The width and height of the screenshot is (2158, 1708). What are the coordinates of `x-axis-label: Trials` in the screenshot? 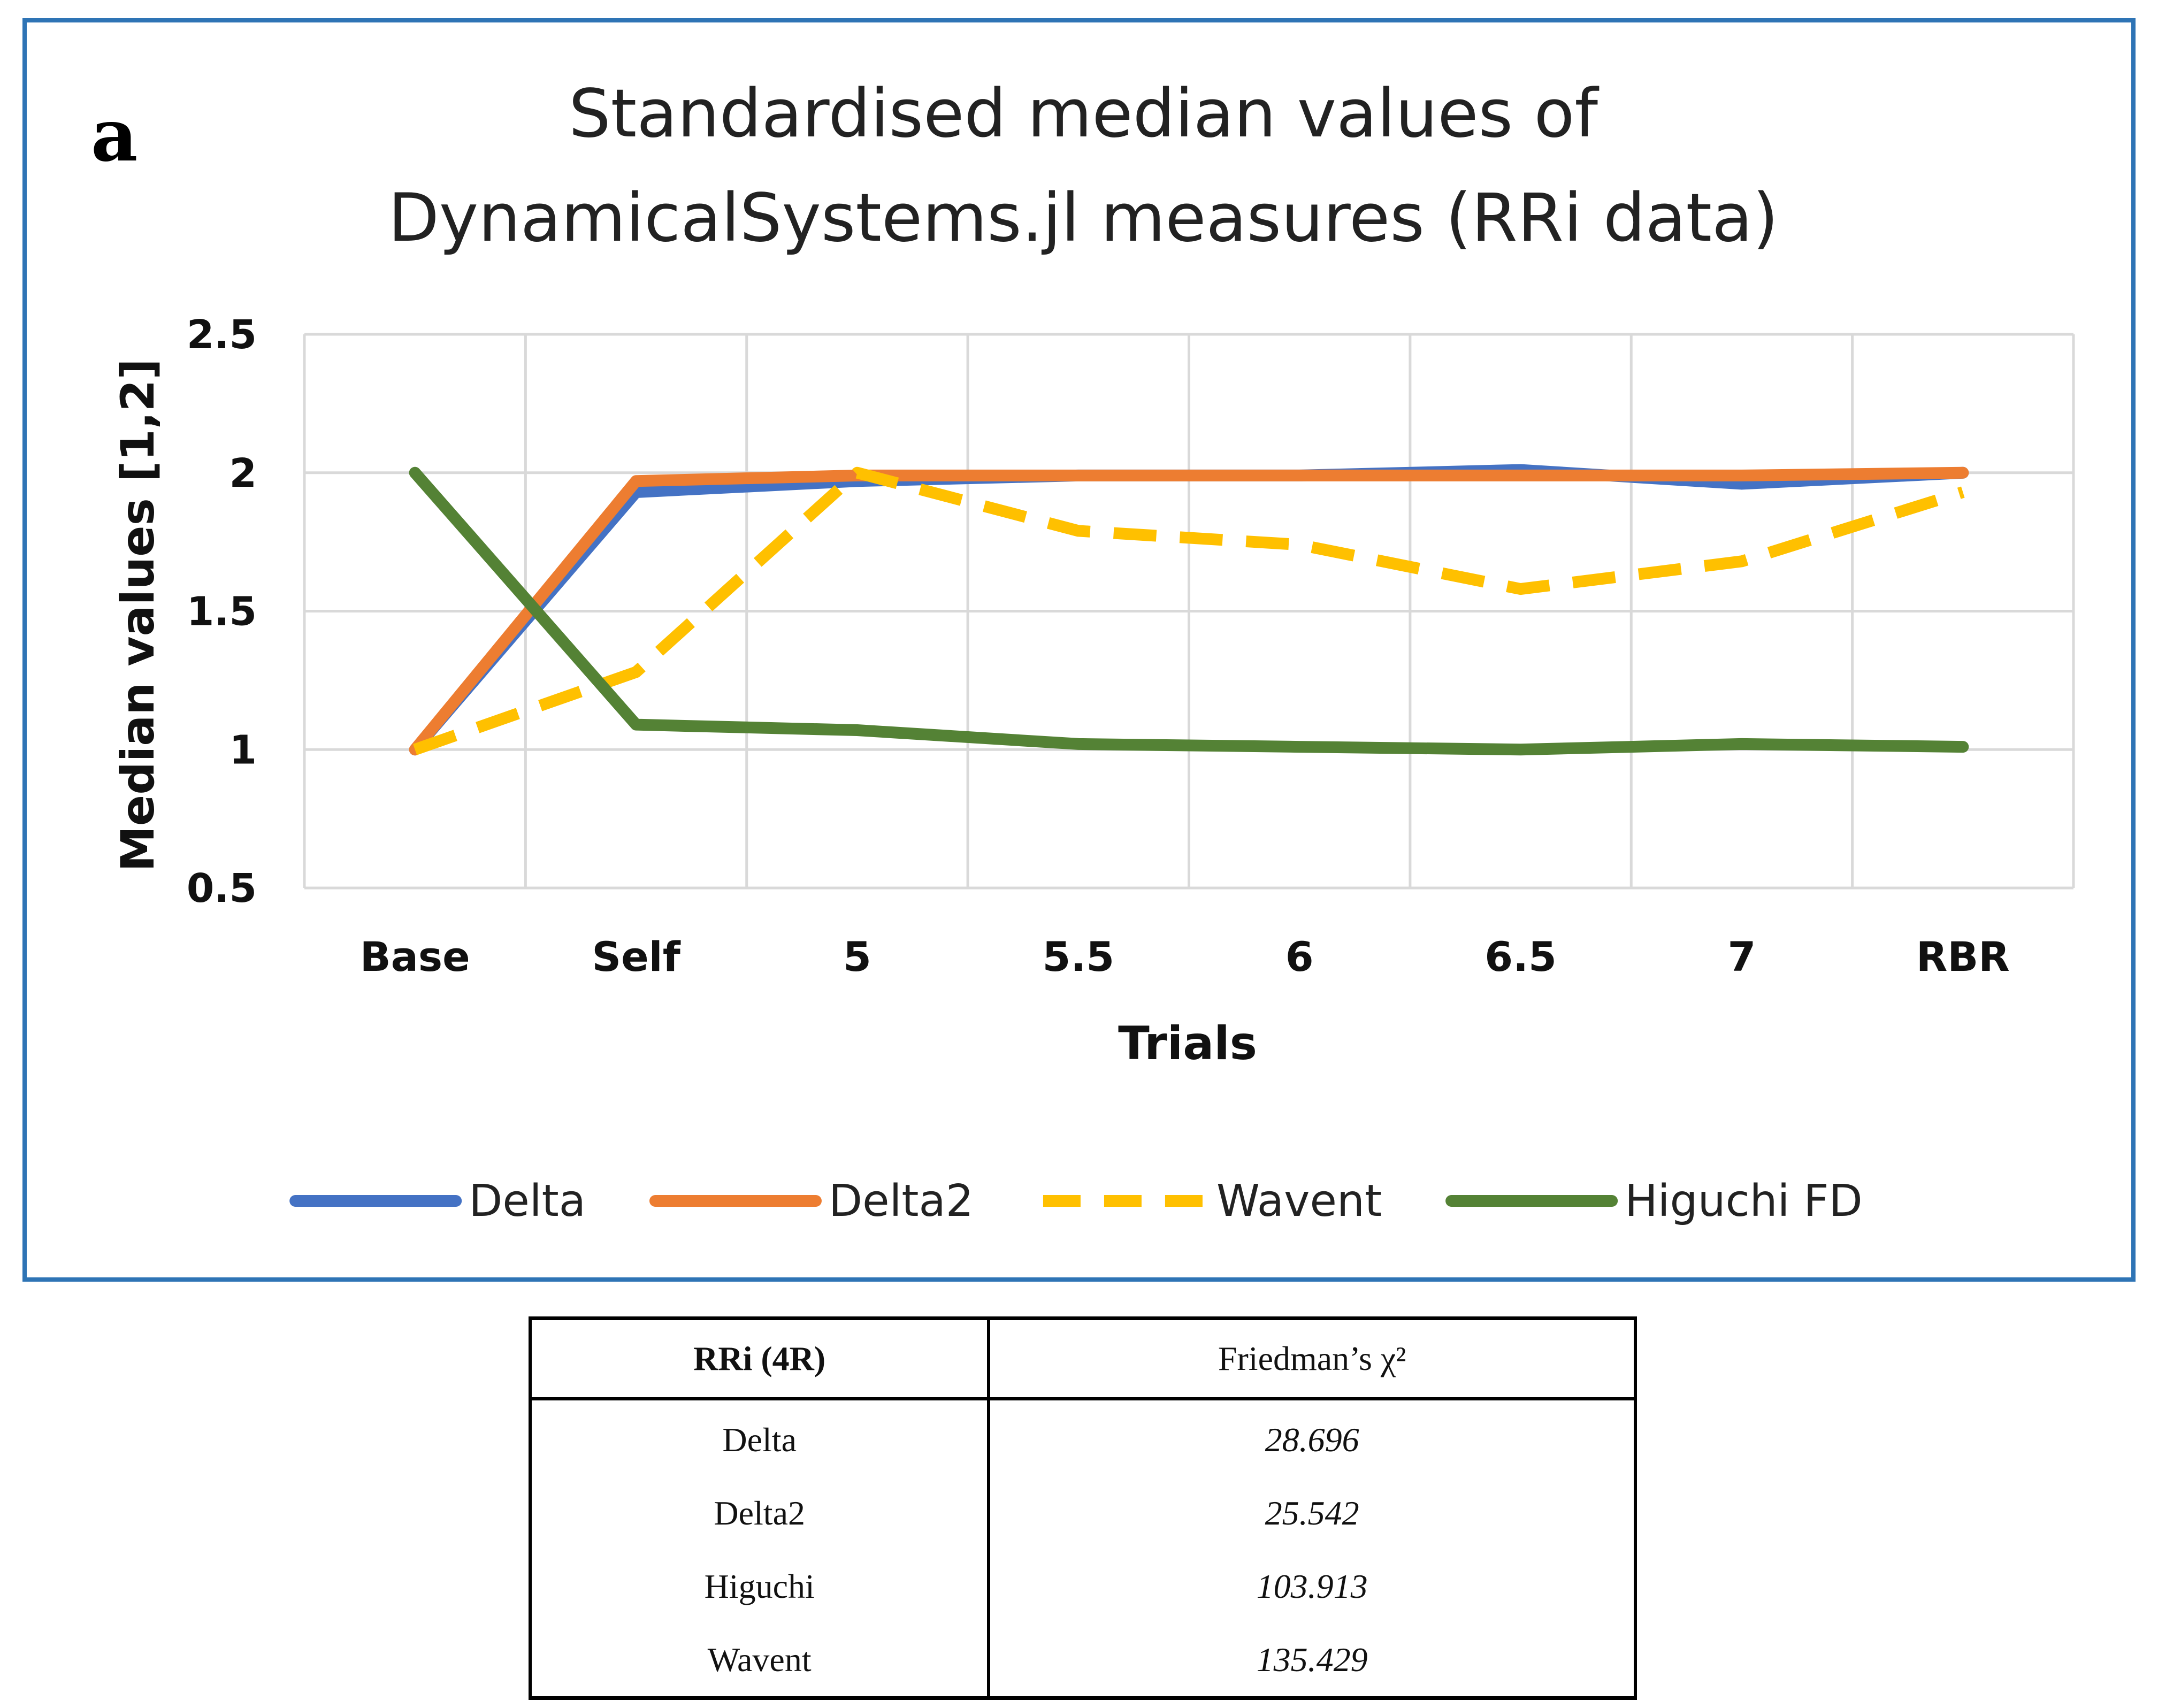 It's located at (1187, 1043).